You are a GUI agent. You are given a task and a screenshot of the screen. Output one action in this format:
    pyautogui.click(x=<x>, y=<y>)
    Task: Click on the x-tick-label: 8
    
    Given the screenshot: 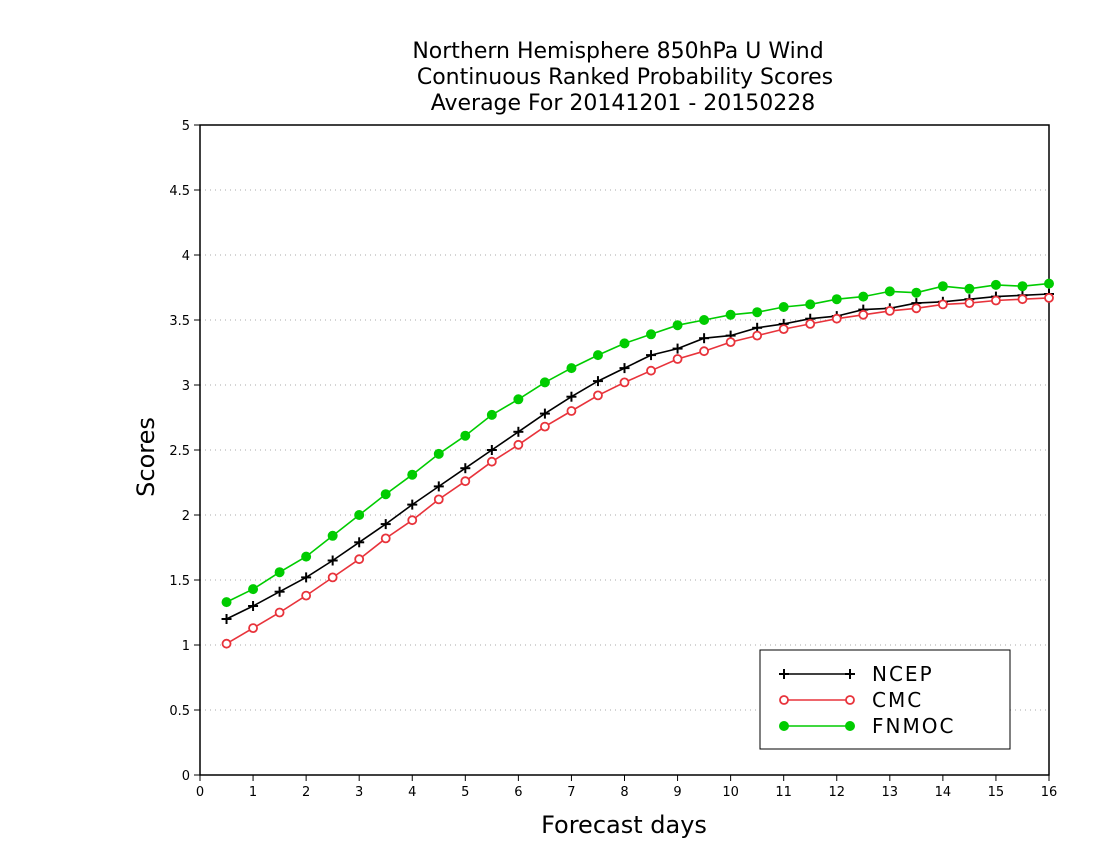 What is the action you would take?
    pyautogui.click(x=624, y=792)
    